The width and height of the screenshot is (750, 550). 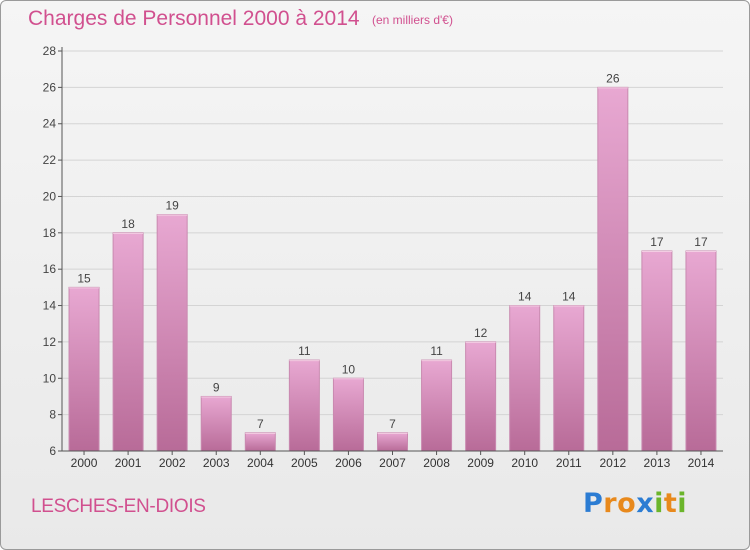 What do you see at coordinates (593, 503) in the screenshot?
I see `logo-letter: P` at bounding box center [593, 503].